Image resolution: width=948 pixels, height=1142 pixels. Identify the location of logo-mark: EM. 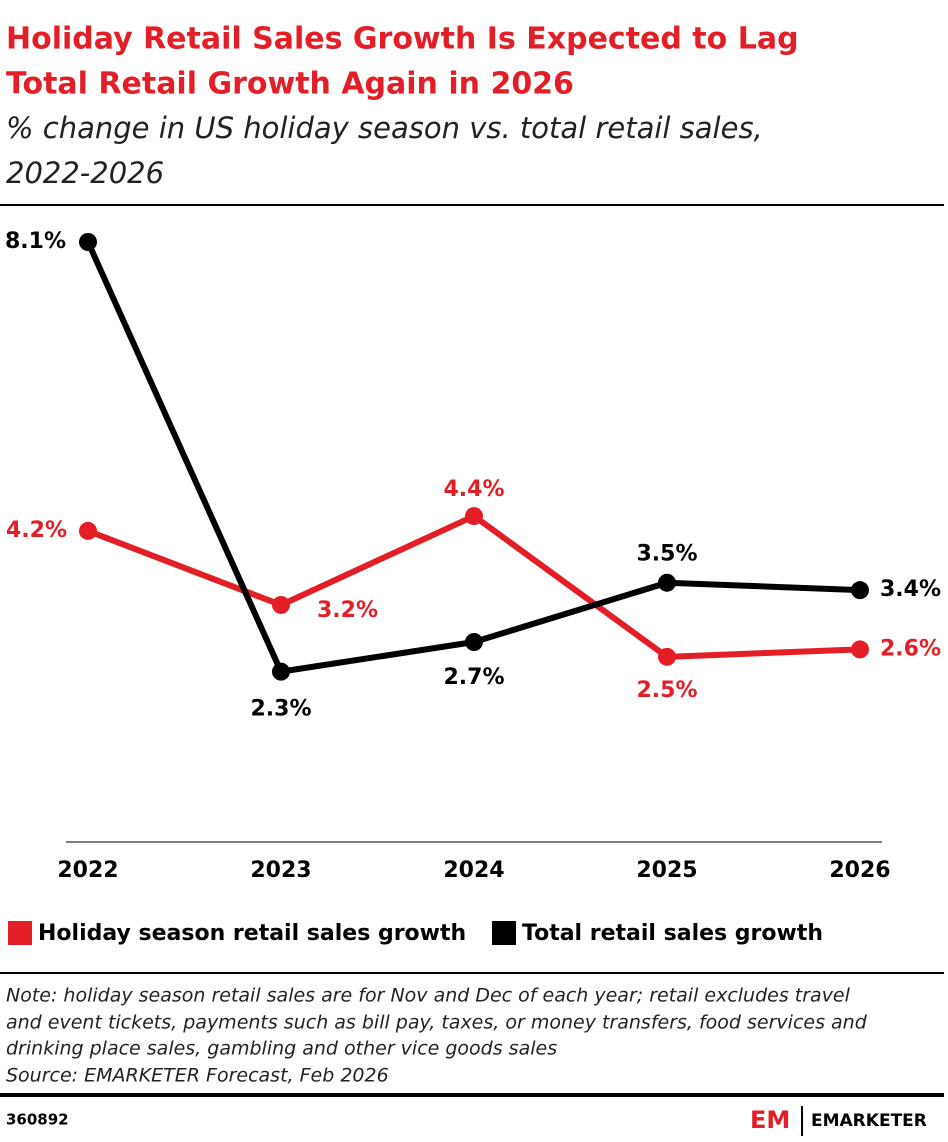
(770, 1120).